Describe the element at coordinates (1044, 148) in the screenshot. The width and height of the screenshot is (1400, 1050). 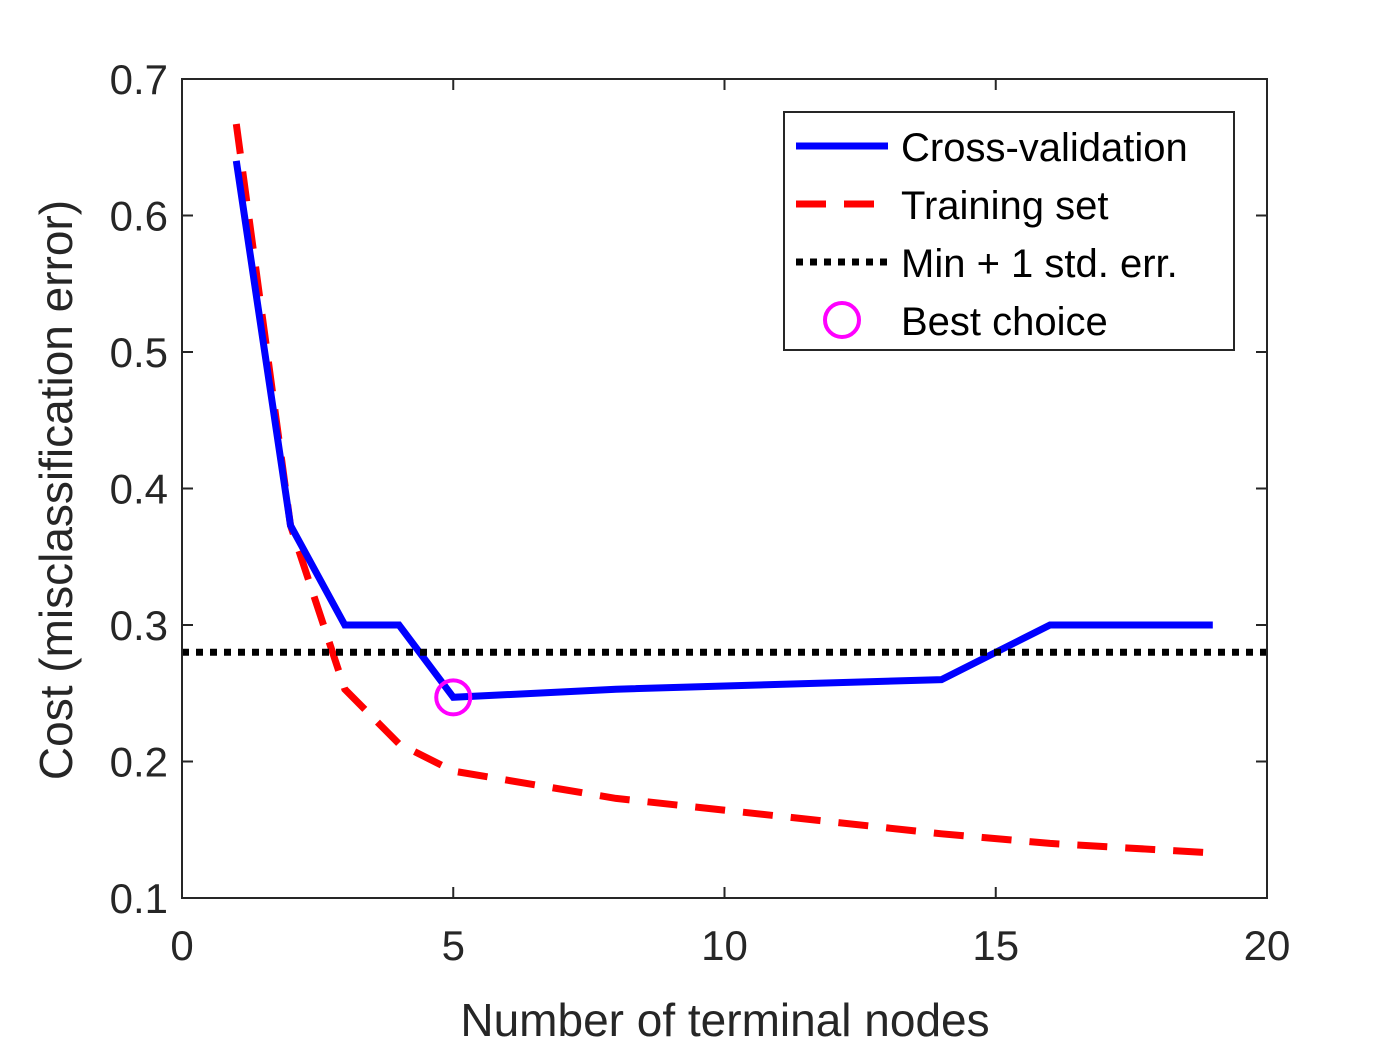
I see `legend-label-cross-validation: Cross-validation` at that location.